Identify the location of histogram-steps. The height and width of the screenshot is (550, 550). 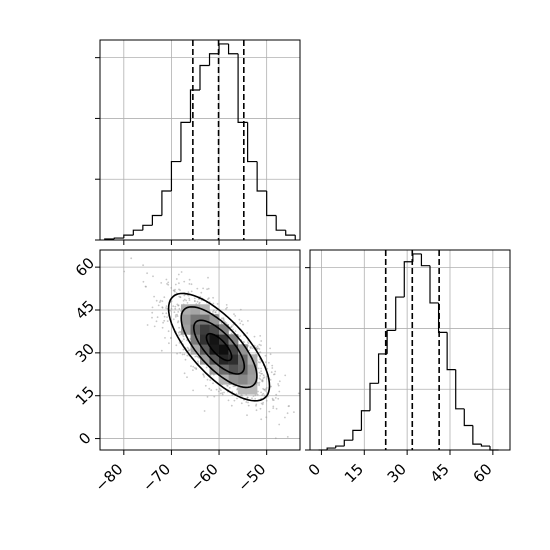
(200, 141).